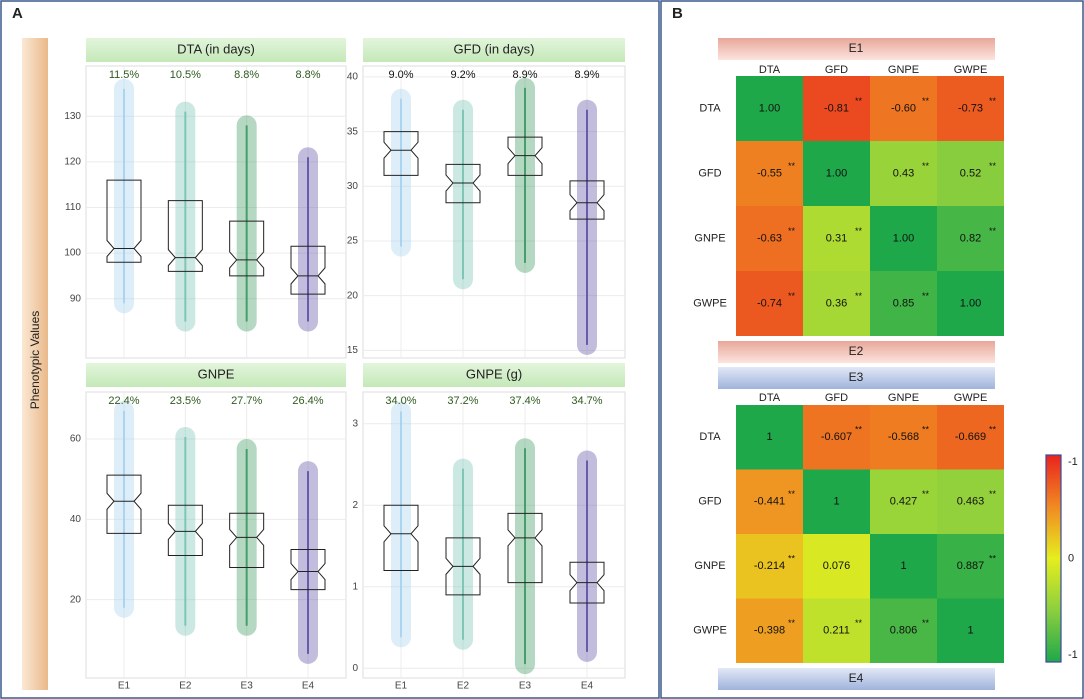  What do you see at coordinates (76, 519) in the screenshot?
I see `y-tick-label: 40` at bounding box center [76, 519].